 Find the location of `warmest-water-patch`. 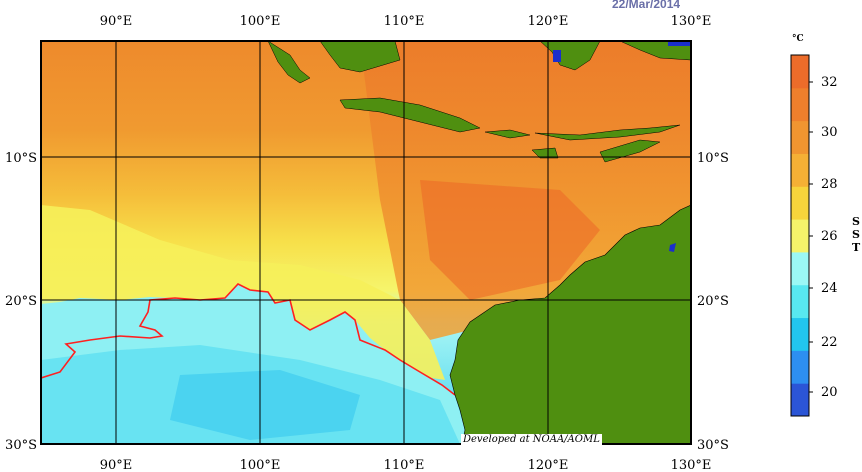

warmest-water-patch is located at coordinates (510, 240).